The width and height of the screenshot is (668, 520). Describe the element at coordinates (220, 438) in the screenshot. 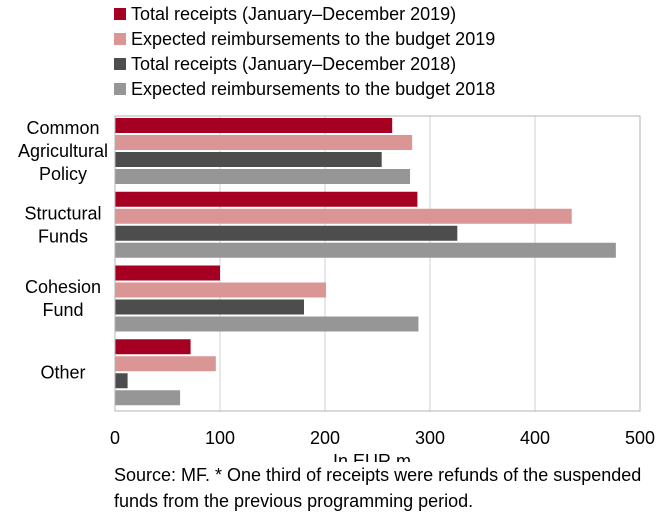

I see `x-tick-label: 100` at that location.